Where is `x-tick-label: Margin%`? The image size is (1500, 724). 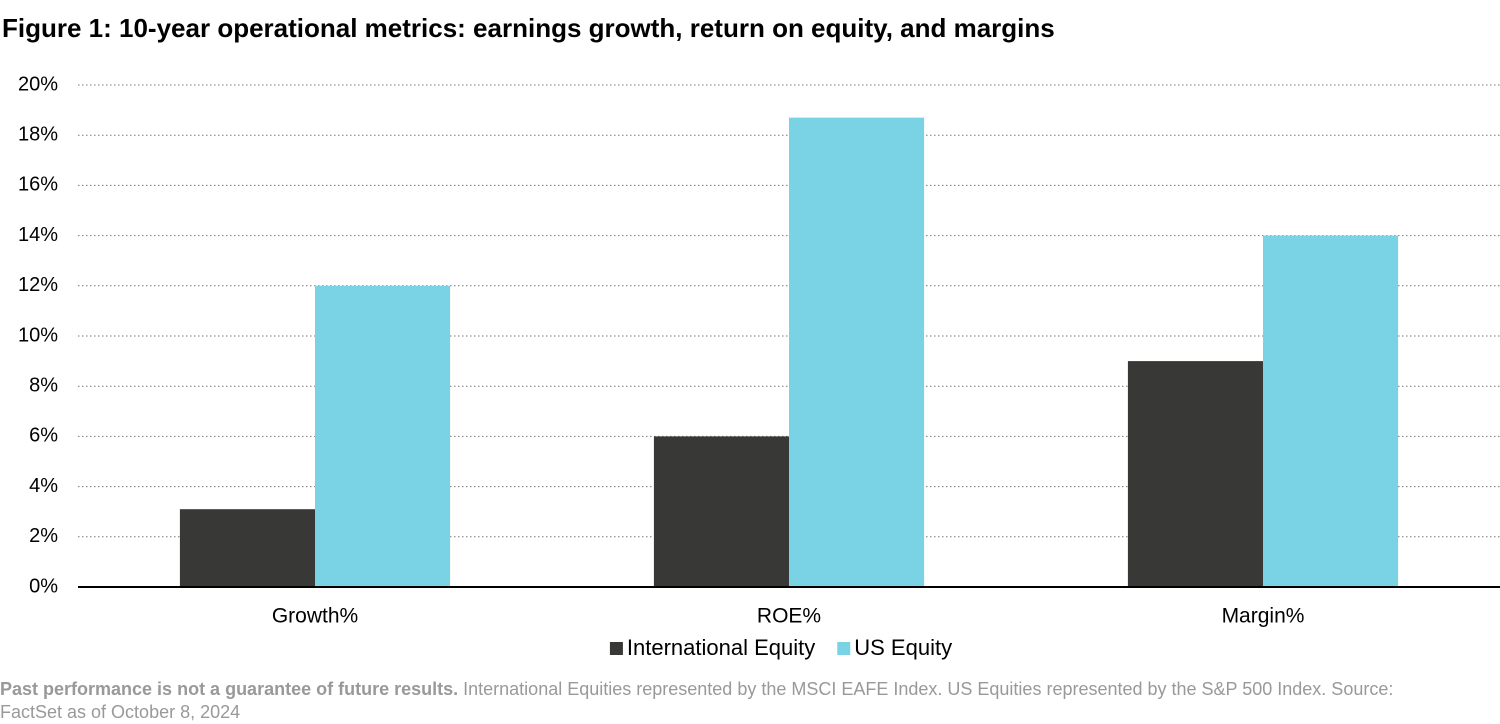 x-tick-label: Margin% is located at coordinates (1263, 616).